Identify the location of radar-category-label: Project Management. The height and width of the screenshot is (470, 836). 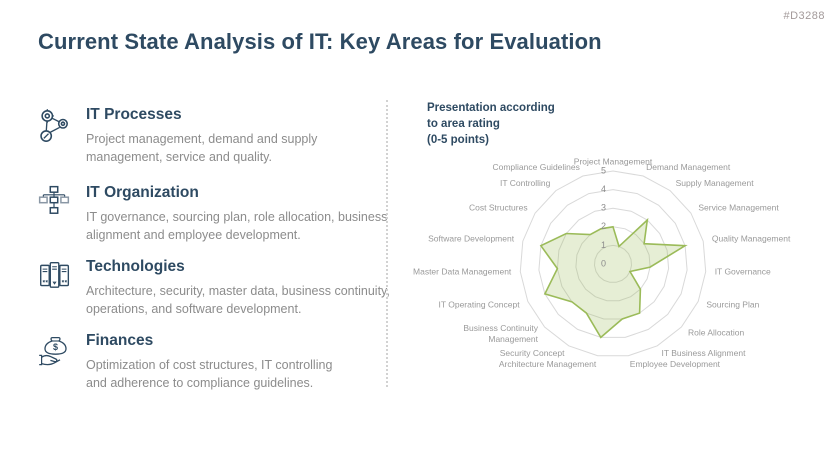
(613, 161).